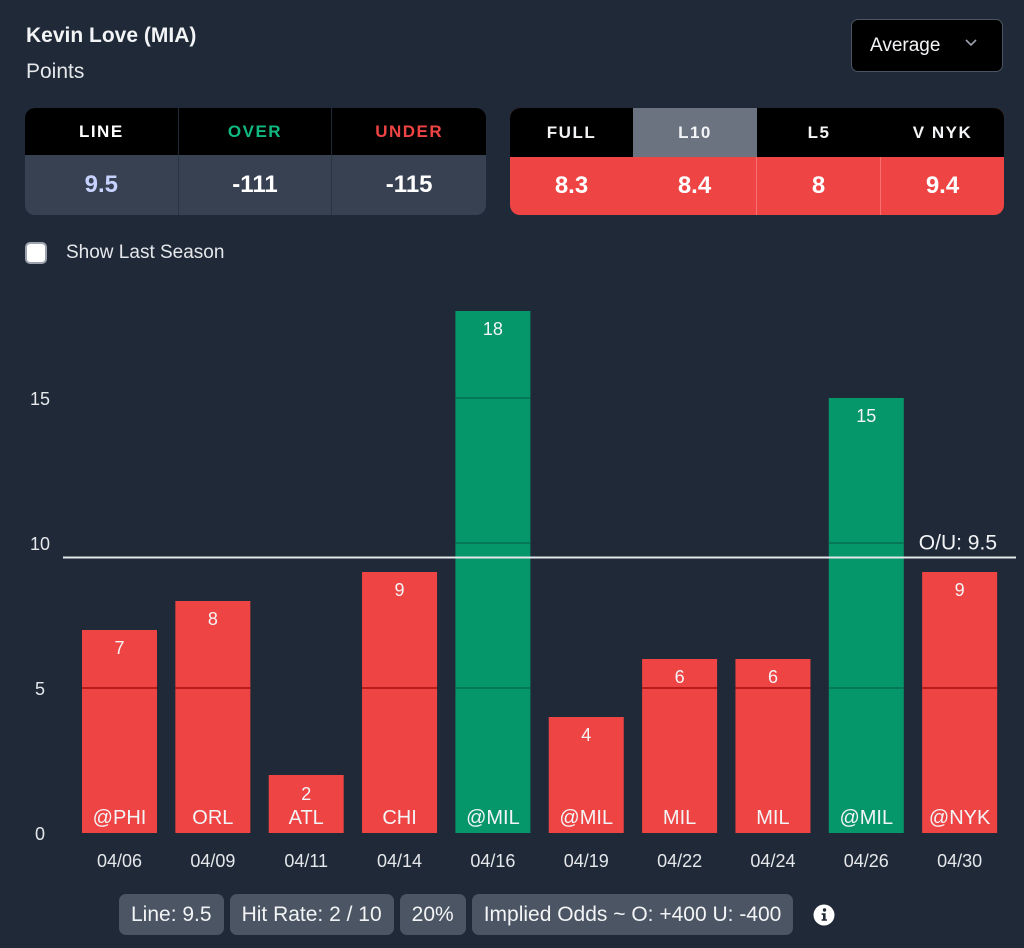  Describe the element at coordinates (409, 184) in the screenshot. I see `under-value: -115` at that location.